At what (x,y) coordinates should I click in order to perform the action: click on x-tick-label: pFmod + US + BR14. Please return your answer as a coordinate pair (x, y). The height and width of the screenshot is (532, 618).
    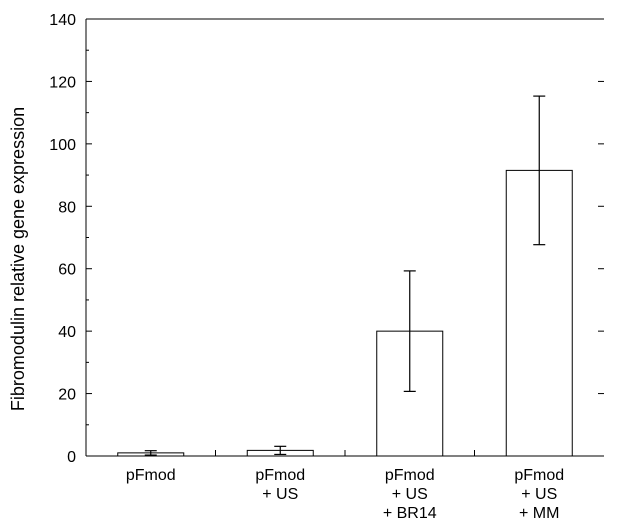
    Looking at the image, I should click on (410, 494).